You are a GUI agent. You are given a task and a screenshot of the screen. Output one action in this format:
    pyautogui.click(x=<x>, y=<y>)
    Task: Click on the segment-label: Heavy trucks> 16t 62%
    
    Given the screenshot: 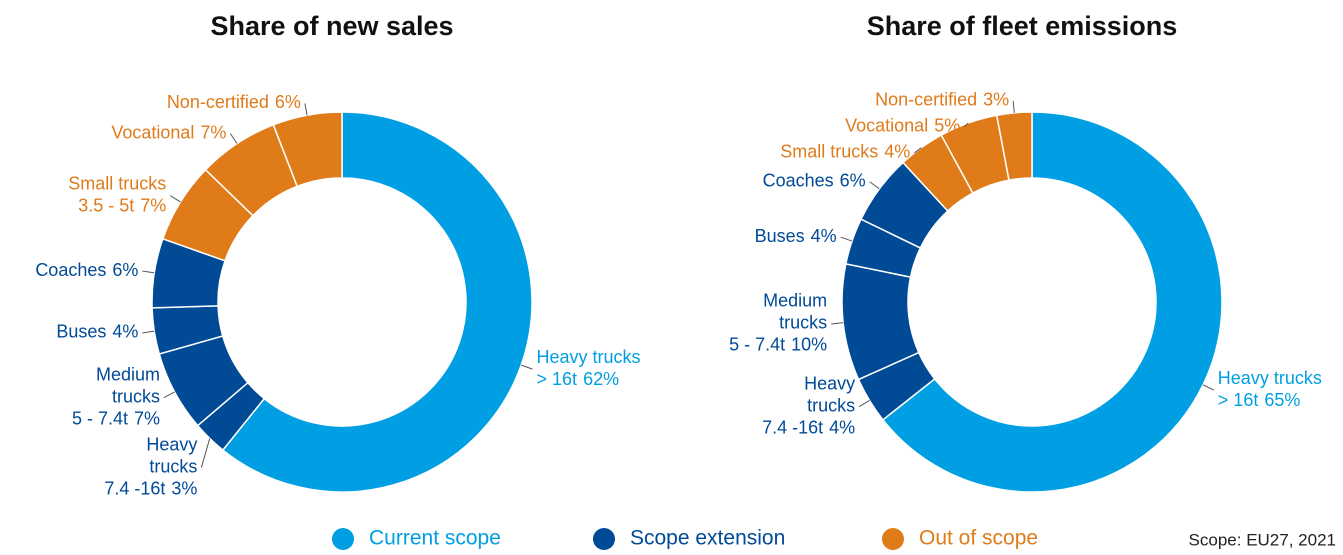 What is the action you would take?
    pyautogui.click(x=589, y=368)
    